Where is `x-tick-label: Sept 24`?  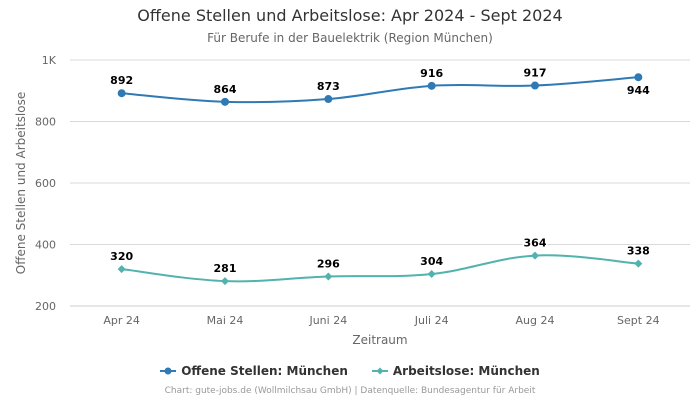
x-tick-label: Sept 24 is located at coordinates (638, 320).